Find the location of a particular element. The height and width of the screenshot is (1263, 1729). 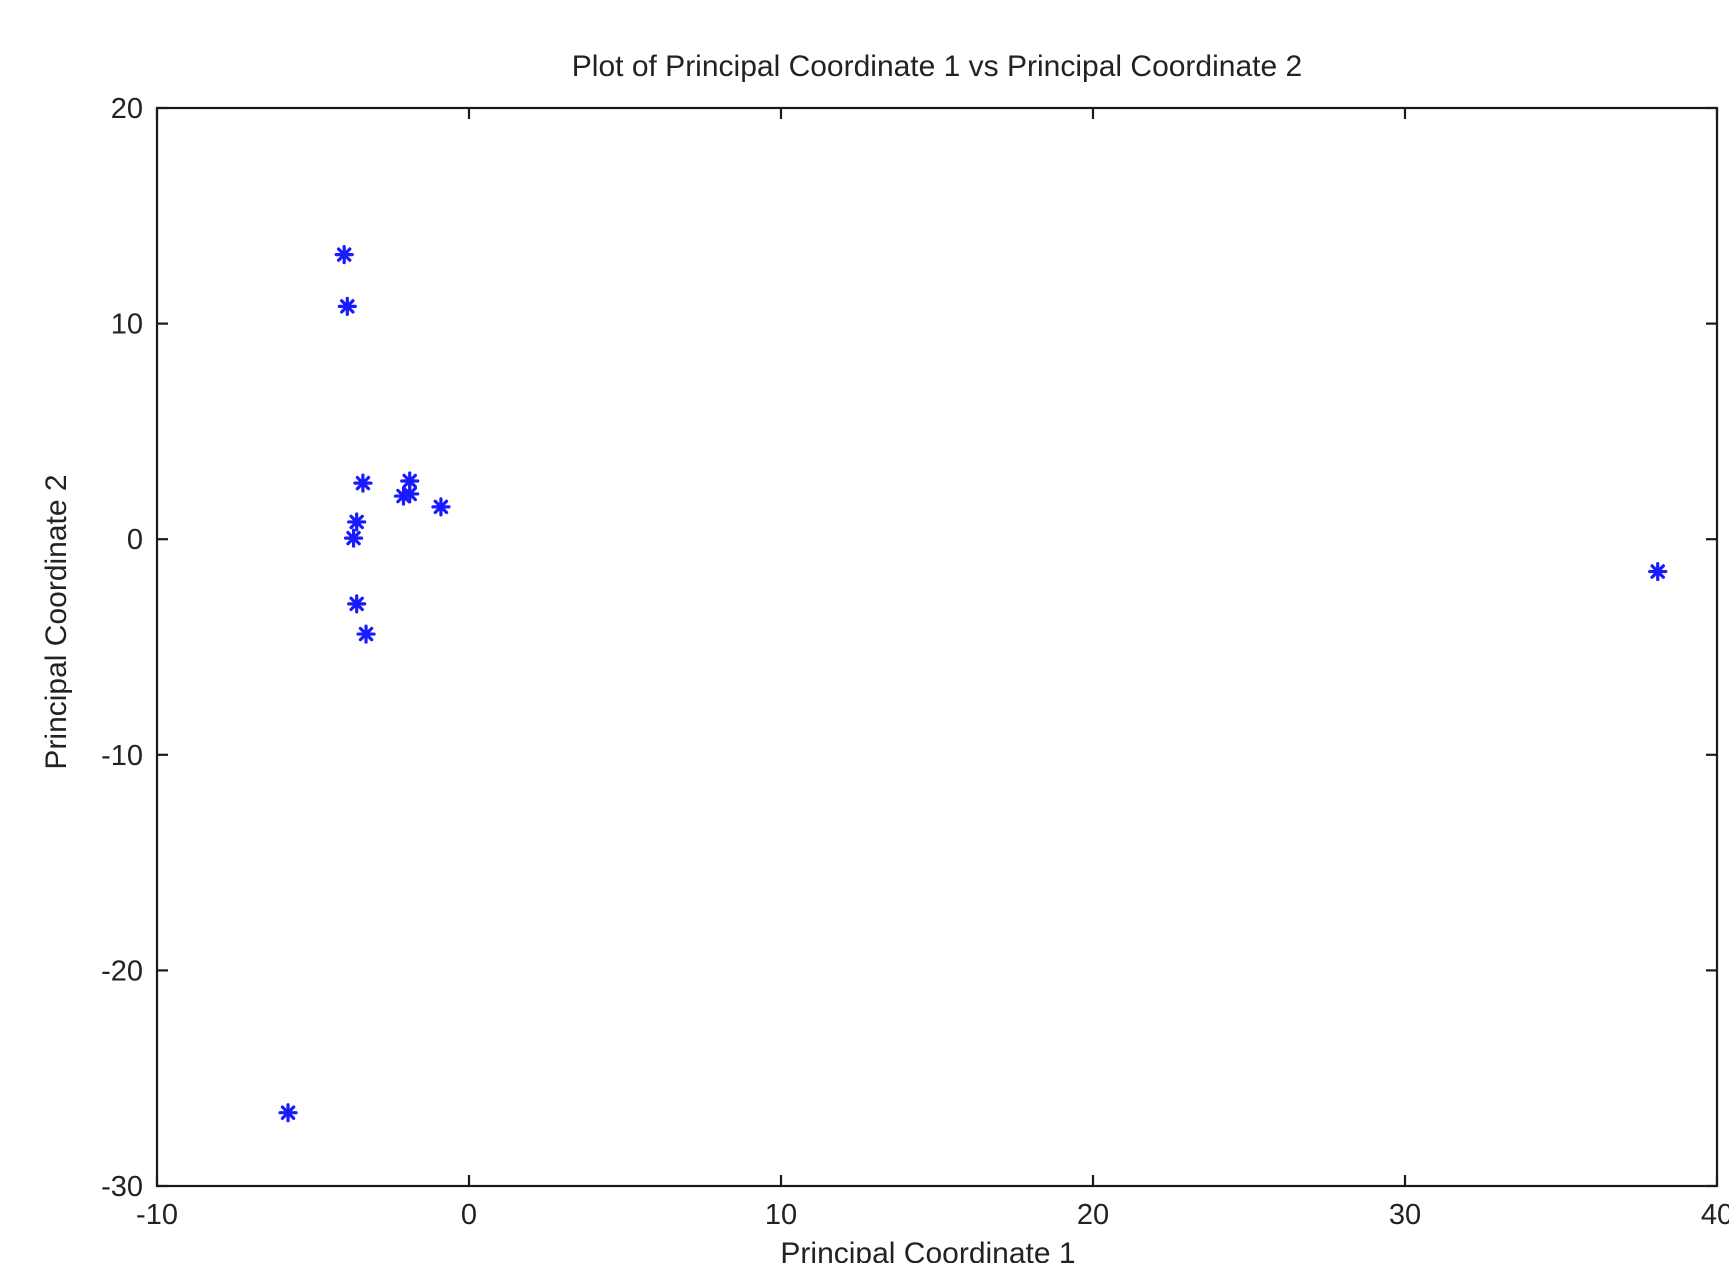

y-tick-label: -30 is located at coordinates (122, 1187).